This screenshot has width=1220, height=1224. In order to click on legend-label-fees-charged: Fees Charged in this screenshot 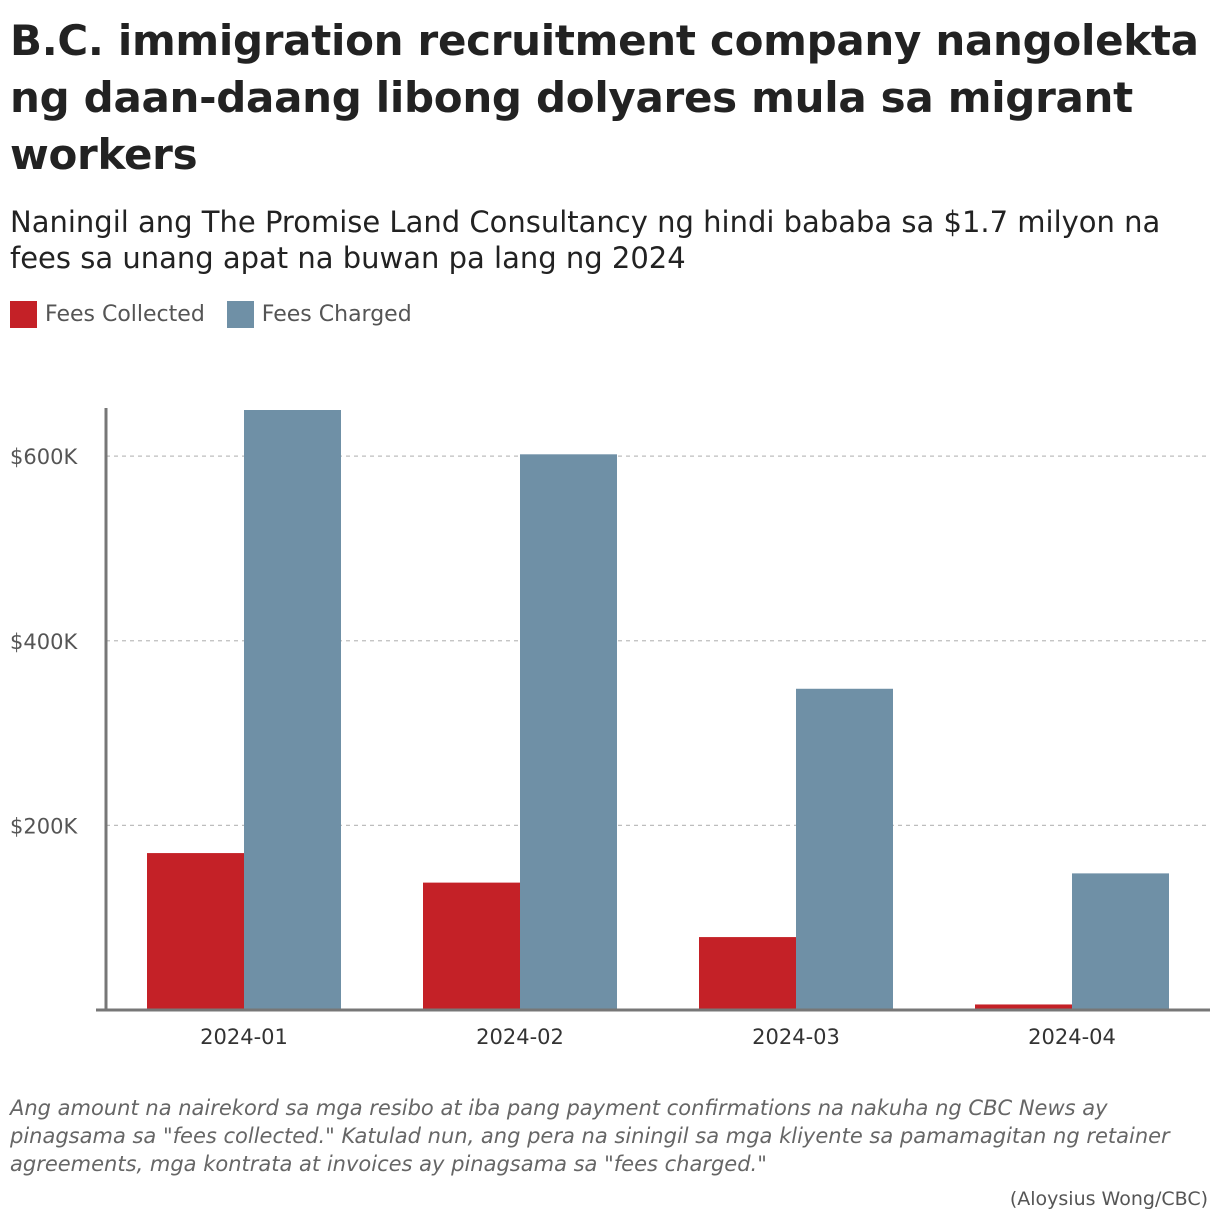, I will do `click(336, 314)`.